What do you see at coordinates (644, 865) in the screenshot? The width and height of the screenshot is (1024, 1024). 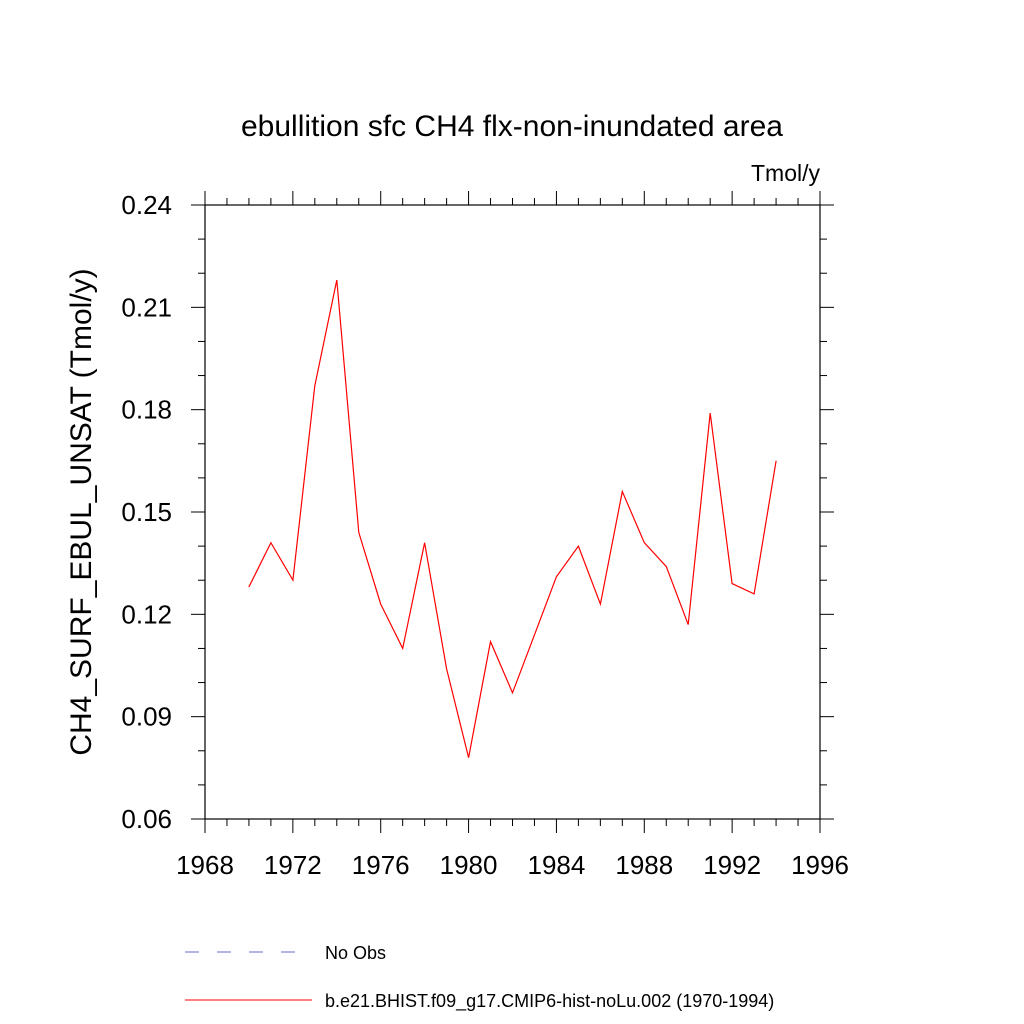 I see `x-tick-label: 1988` at bounding box center [644, 865].